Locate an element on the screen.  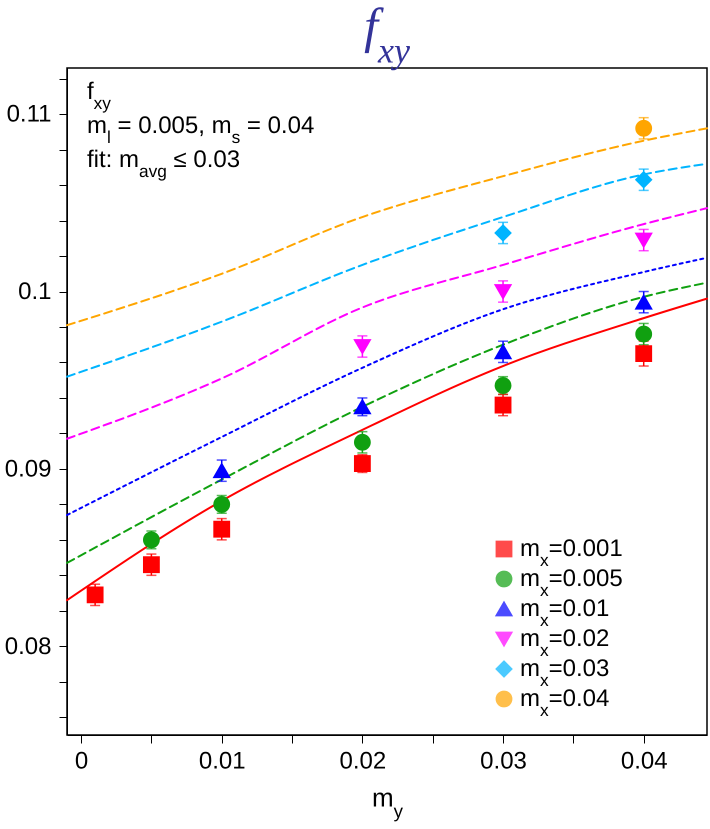
chart-title: f$_{xy}$ is located at coordinates (387, 35).